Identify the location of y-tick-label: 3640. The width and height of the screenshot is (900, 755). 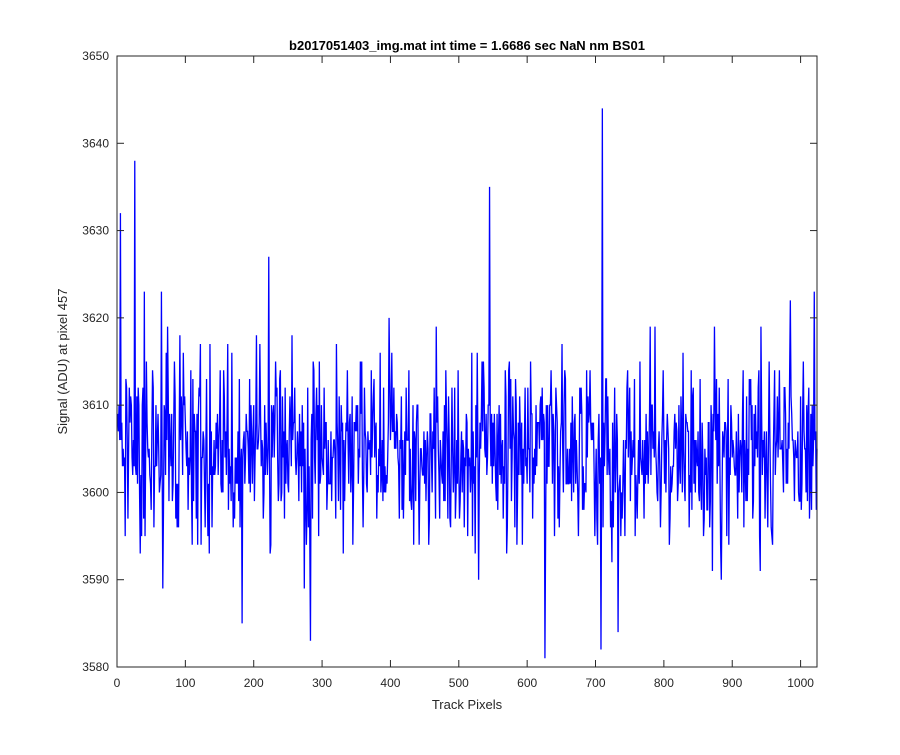
(95, 143).